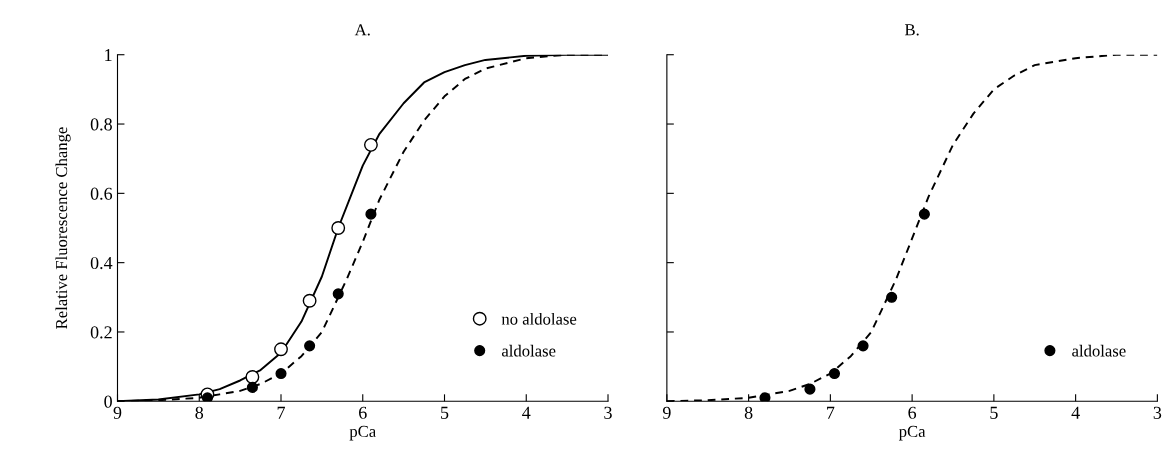 The image size is (1175, 456). Describe the element at coordinates (101, 263) in the screenshot. I see `y-tick-label: 0.4` at that location.